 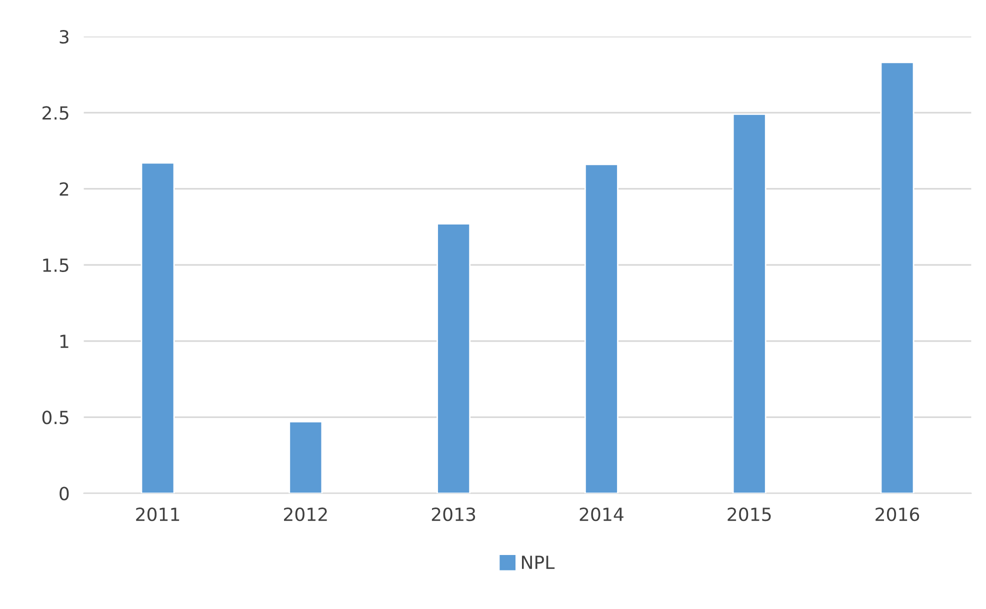 I want to click on y-tick-label: 0, so click(x=64, y=493).